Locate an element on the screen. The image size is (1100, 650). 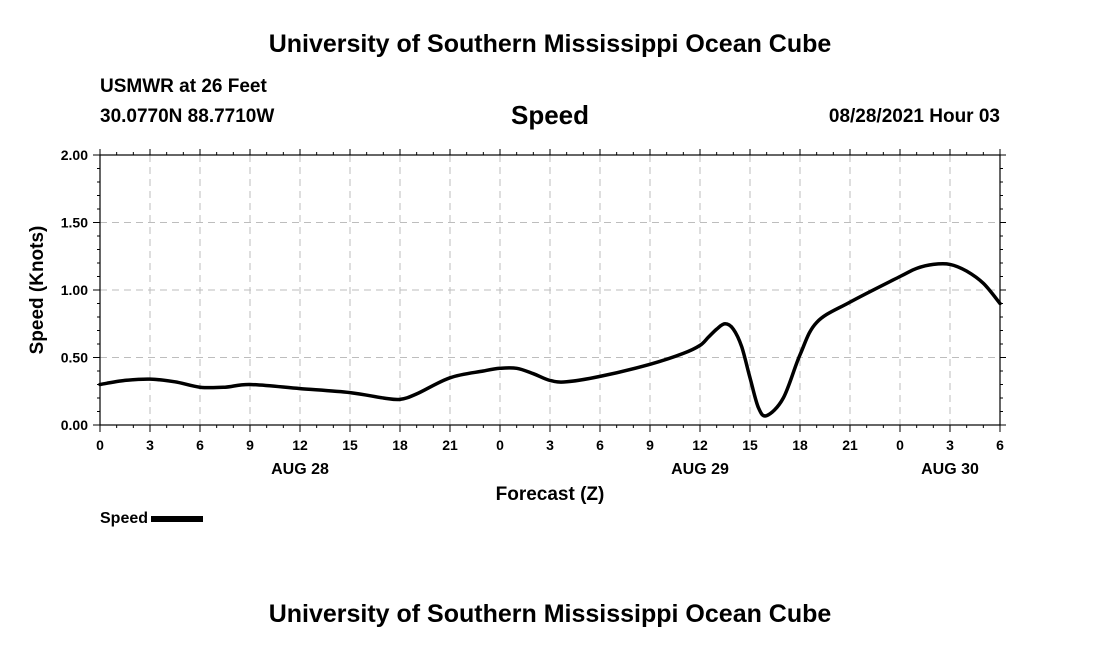
date-label: AUG 30 is located at coordinates (950, 469).